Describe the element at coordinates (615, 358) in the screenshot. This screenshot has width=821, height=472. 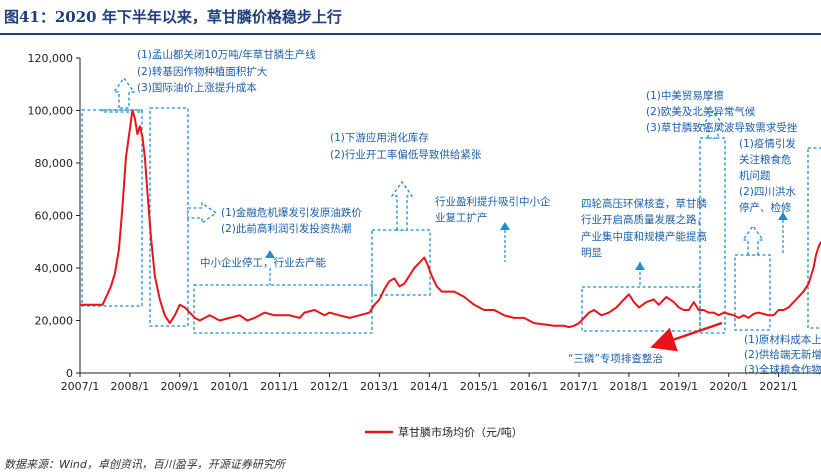
I see `annotation-a9-line1: “三磷”专项排查整治` at that location.